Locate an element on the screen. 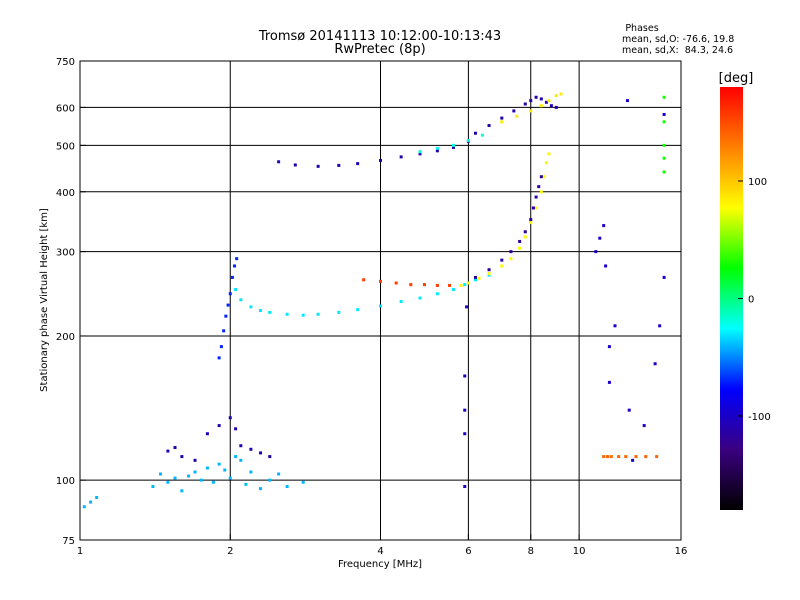  x-tick-label: 4 is located at coordinates (380, 551).